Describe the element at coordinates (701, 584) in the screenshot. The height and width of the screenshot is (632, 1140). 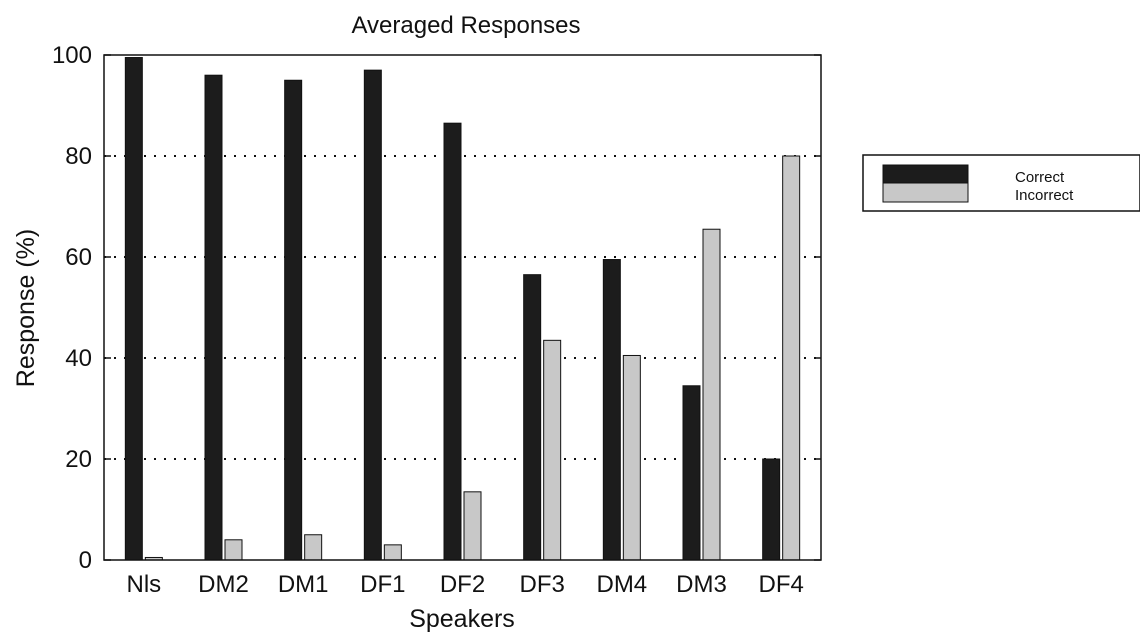
I see `x-tick-label: DM3` at that location.